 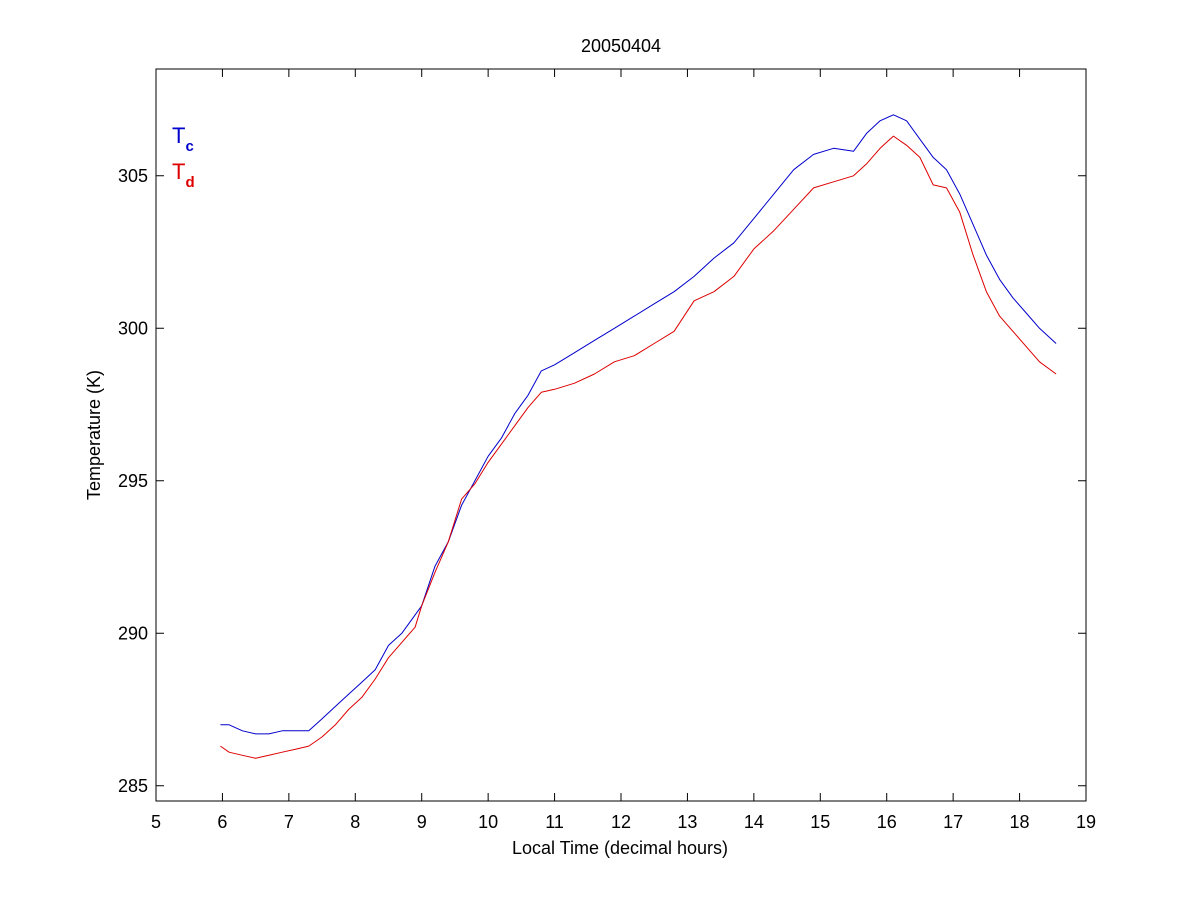 What do you see at coordinates (133, 176) in the screenshot?
I see `y-tick-label: 305` at bounding box center [133, 176].